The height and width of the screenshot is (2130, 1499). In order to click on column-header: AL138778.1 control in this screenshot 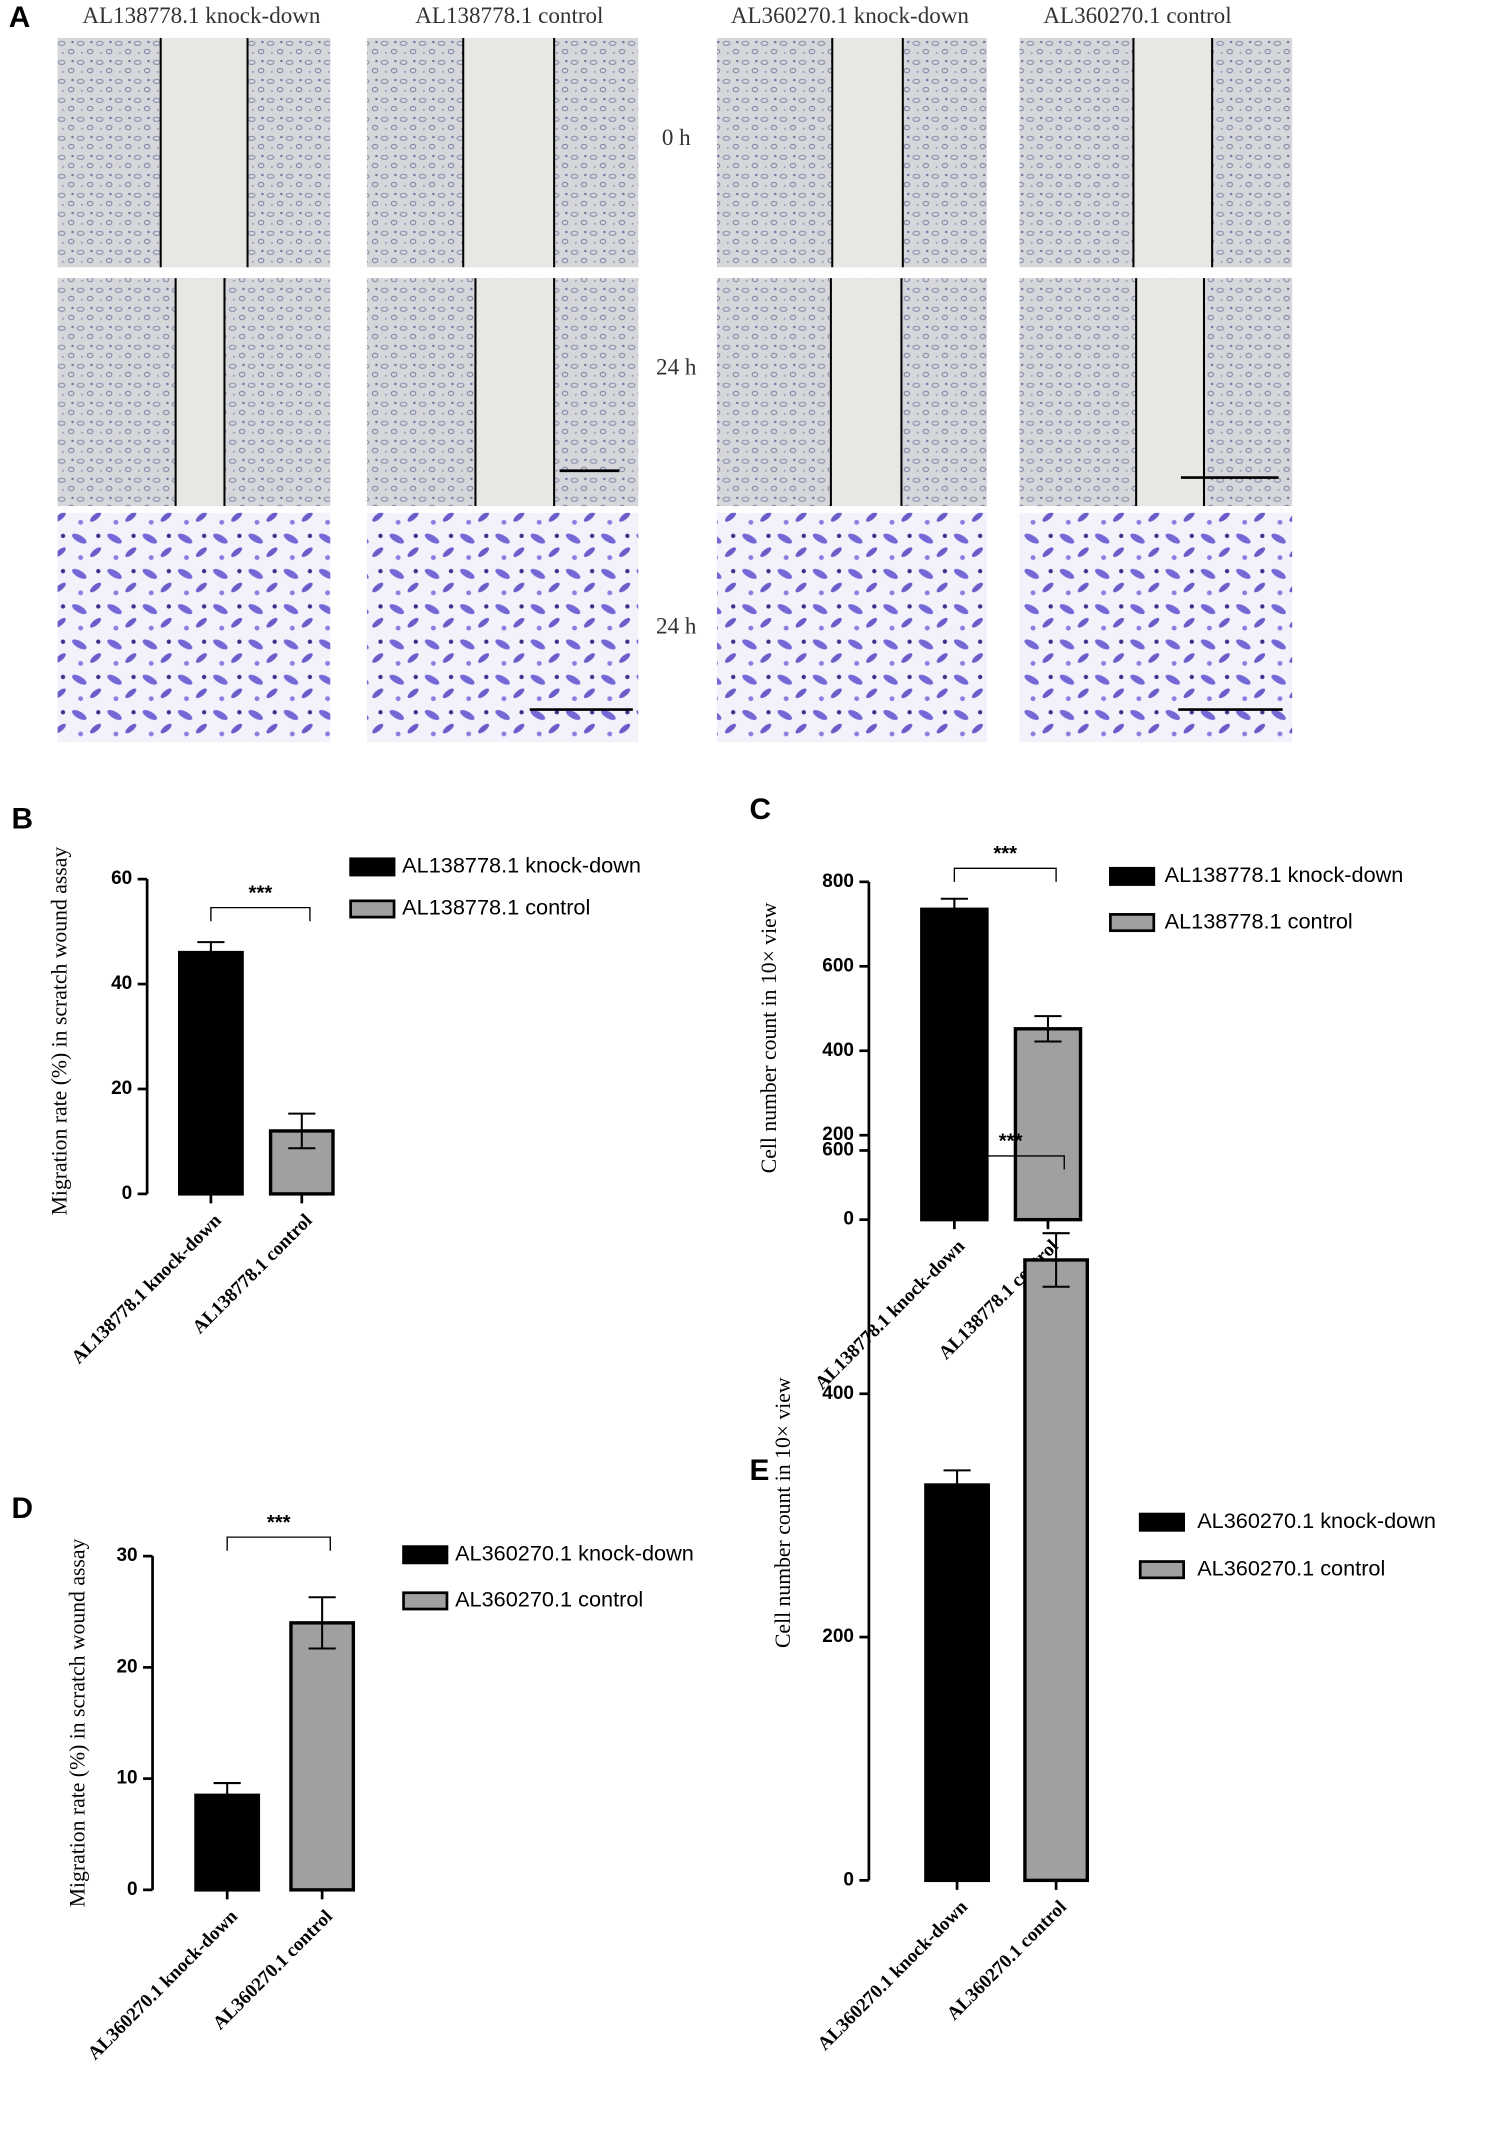, I will do `click(509, 15)`.